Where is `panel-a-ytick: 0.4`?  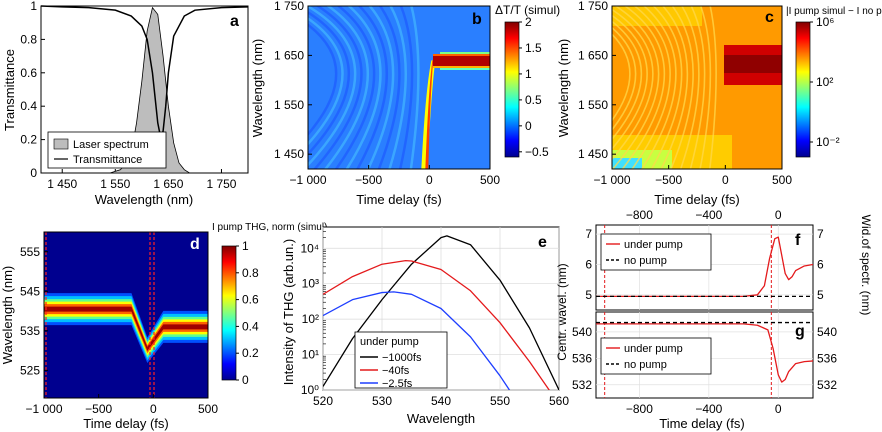 panel-a-ytick: 0.4 is located at coordinates (28, 106).